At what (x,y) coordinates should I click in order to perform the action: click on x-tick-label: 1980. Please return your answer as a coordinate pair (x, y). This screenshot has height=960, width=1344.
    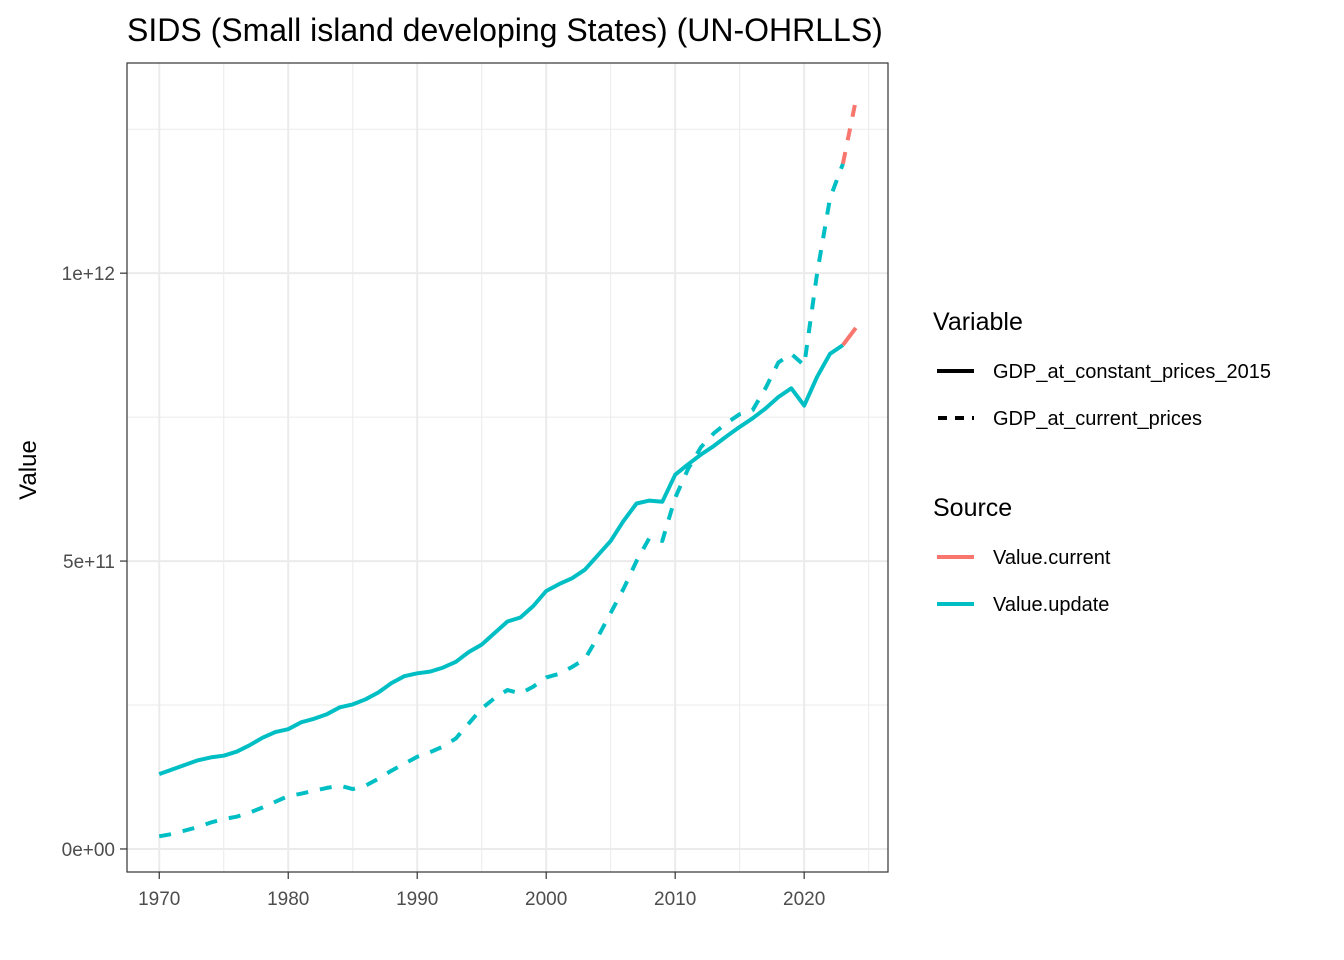
    Looking at the image, I should click on (288, 899).